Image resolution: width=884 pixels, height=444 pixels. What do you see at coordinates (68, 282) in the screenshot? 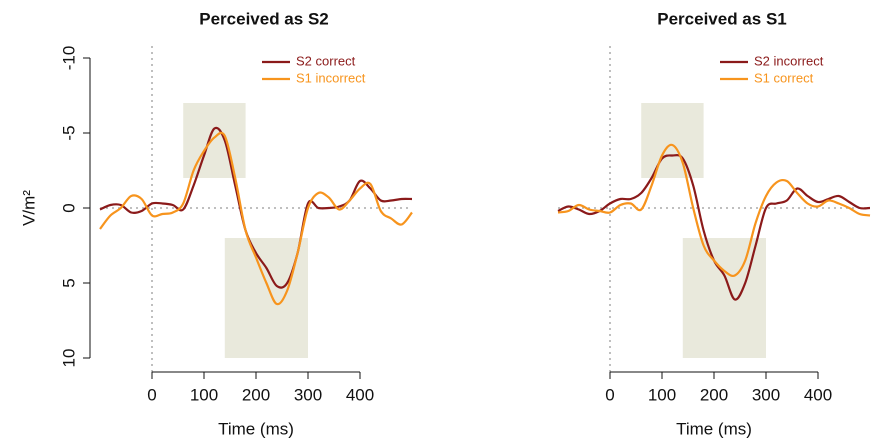
I see `y-tick-label: 5` at bounding box center [68, 282].